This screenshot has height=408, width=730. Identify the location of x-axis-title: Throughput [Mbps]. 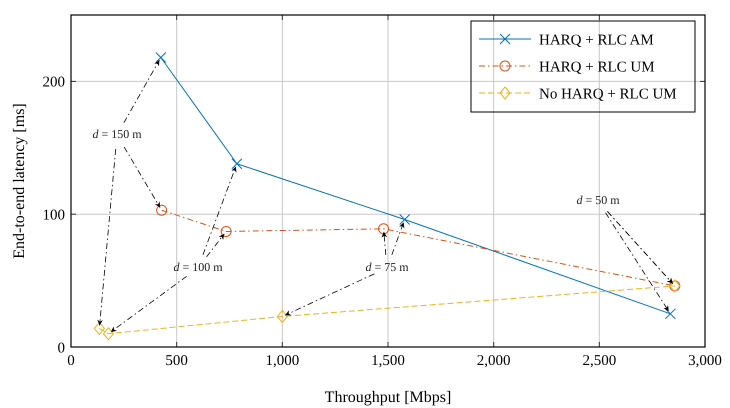
(388, 397).